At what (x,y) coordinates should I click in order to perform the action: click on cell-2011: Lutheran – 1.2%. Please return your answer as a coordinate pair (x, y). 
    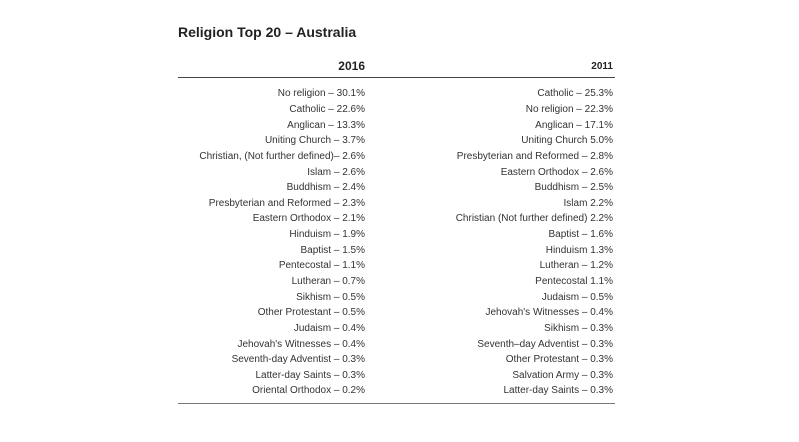
    Looking at the image, I should click on (576, 266).